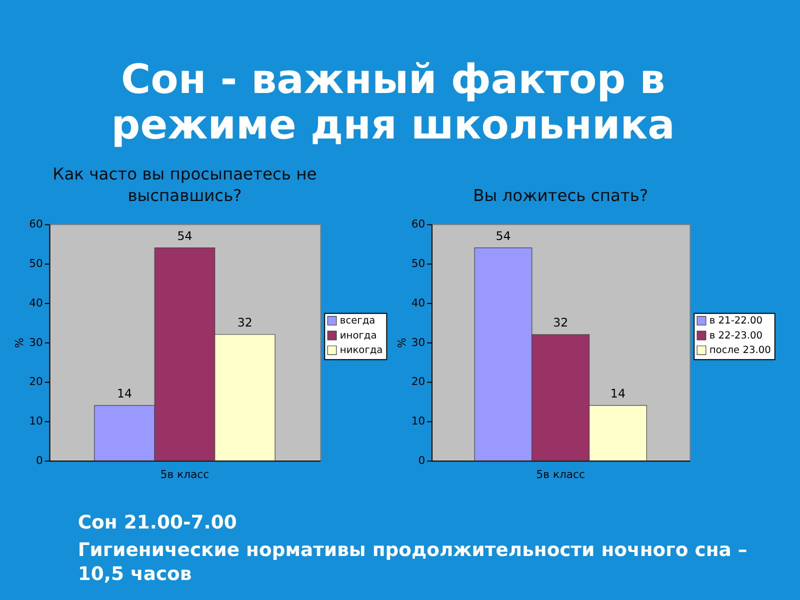  What do you see at coordinates (358, 336) in the screenshot?
I see `legend-label: иногда` at bounding box center [358, 336].